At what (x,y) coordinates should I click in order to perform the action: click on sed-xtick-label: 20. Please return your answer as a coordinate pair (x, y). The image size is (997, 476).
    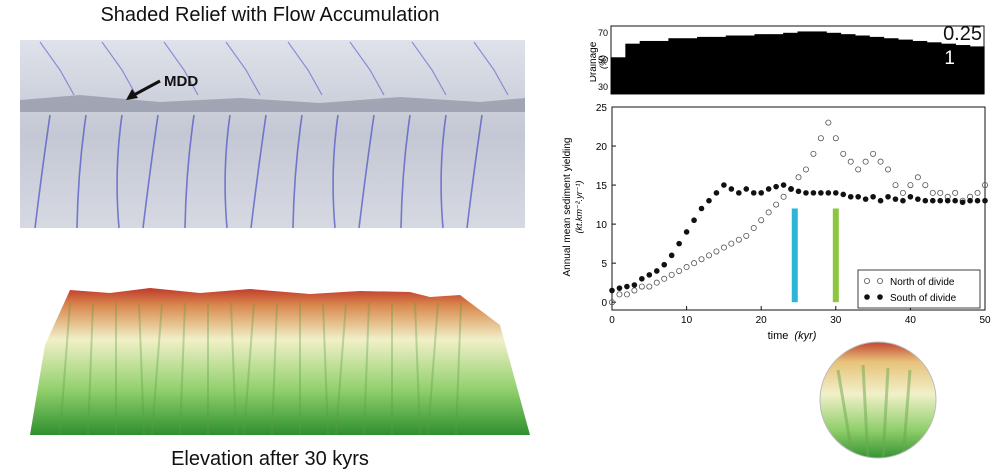
    Looking at the image, I should click on (762, 320).